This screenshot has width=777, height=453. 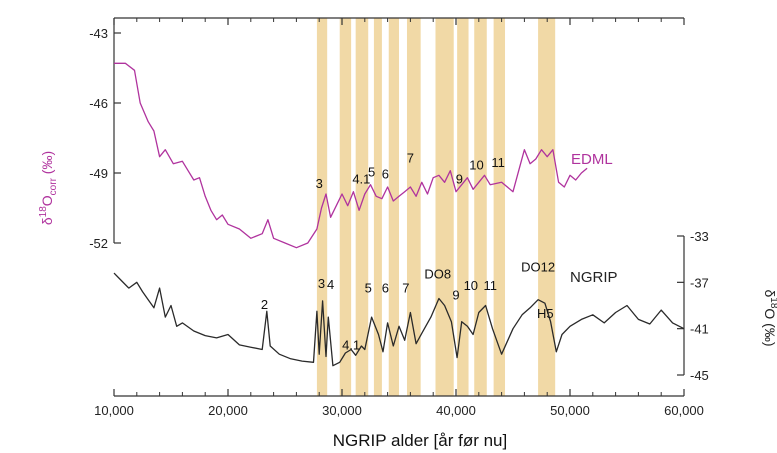 What do you see at coordinates (570, 410) in the screenshot?
I see `x-tick-label: 50,000` at bounding box center [570, 410].